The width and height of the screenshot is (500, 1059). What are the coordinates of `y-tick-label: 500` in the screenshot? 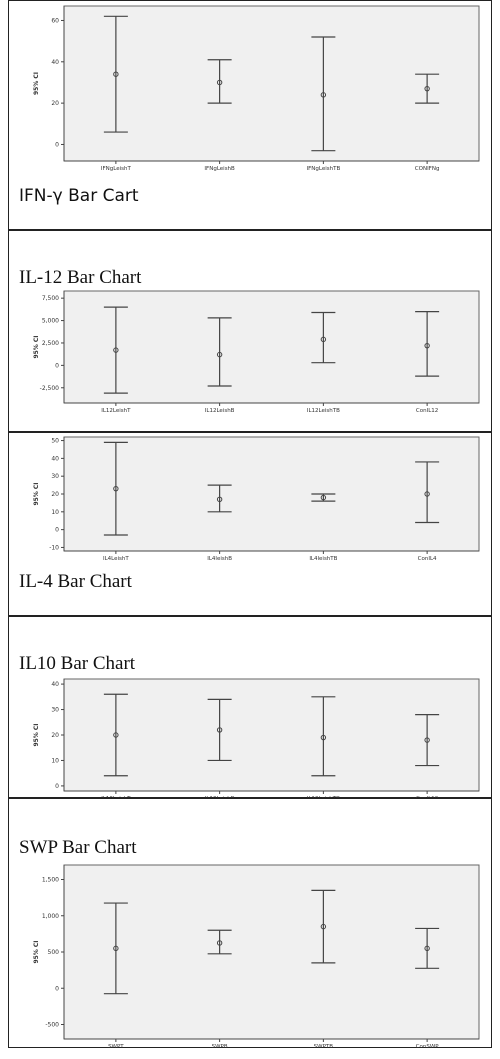 It's located at (54, 952).